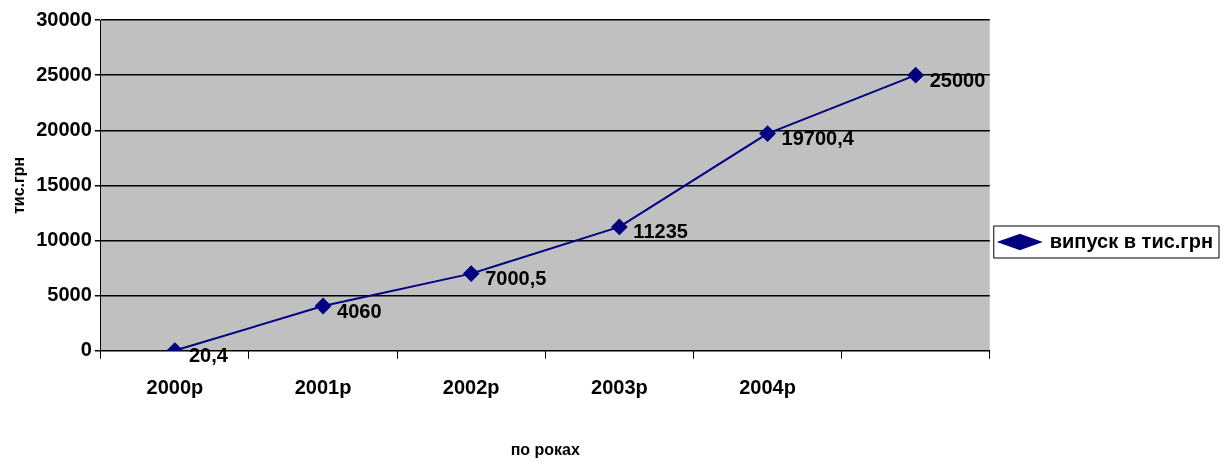 The image size is (1225, 468). I want to click on y-tick-label: 10000, so click(64, 239).